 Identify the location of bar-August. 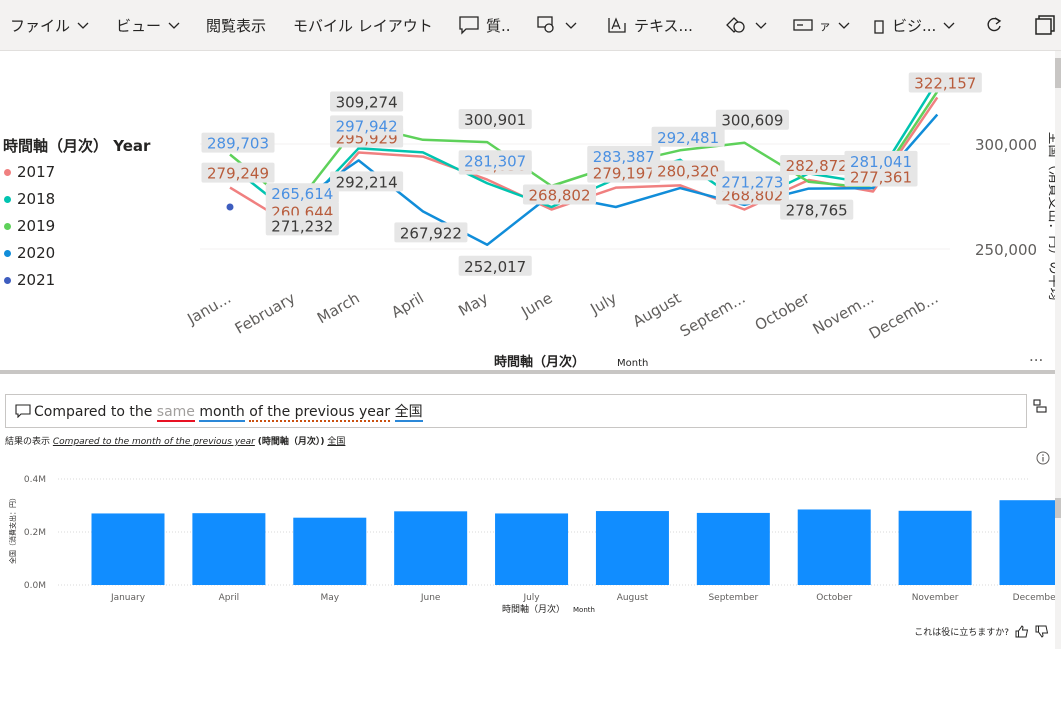
(632, 548).